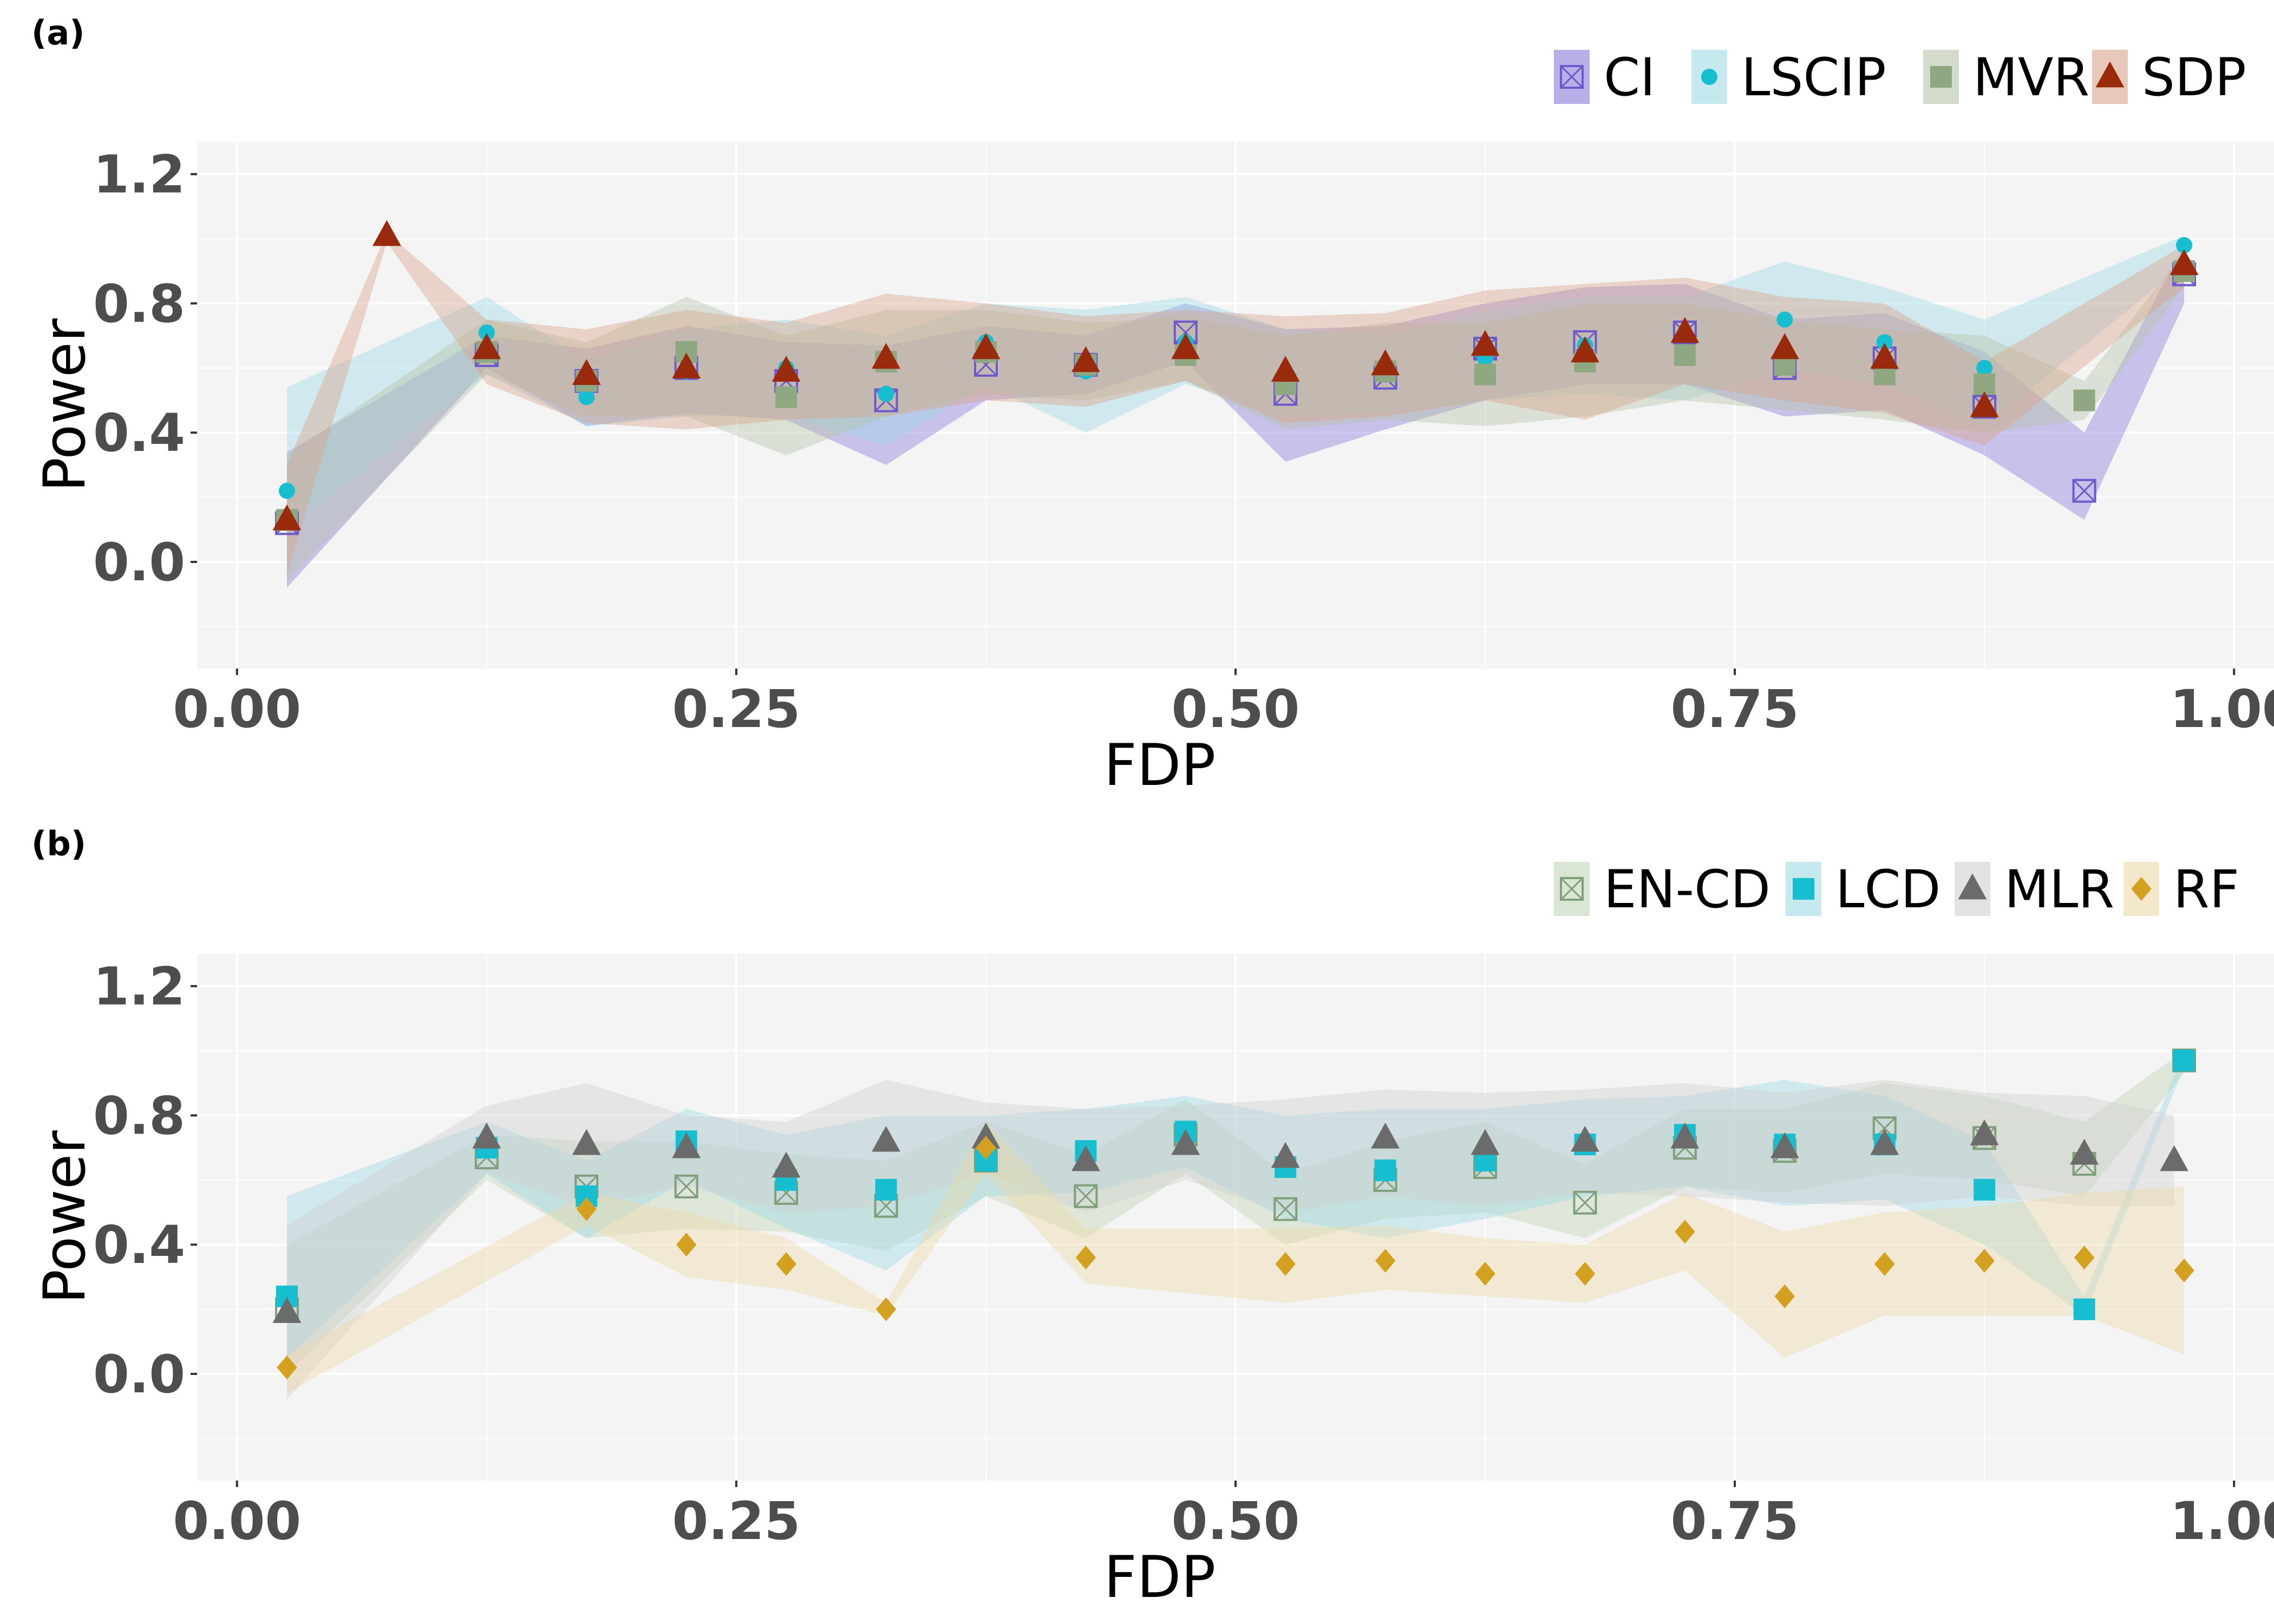 The height and width of the screenshot is (1624, 2274). Describe the element at coordinates (65, 405) in the screenshot. I see `y-axis-title: Power` at that location.